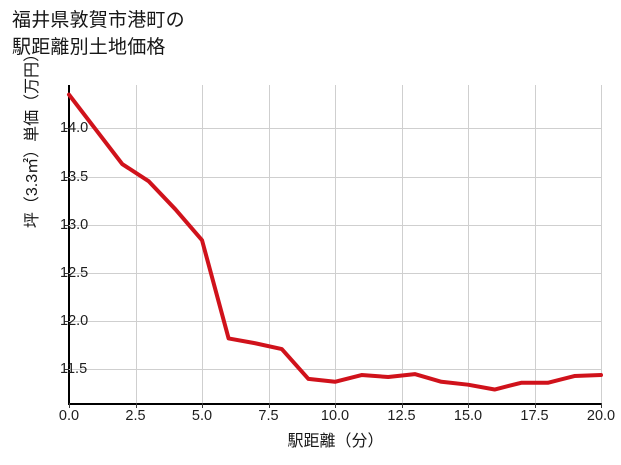  Describe the element at coordinates (534, 416) in the screenshot. I see `xtick-label-17.5: 17.5` at that location.